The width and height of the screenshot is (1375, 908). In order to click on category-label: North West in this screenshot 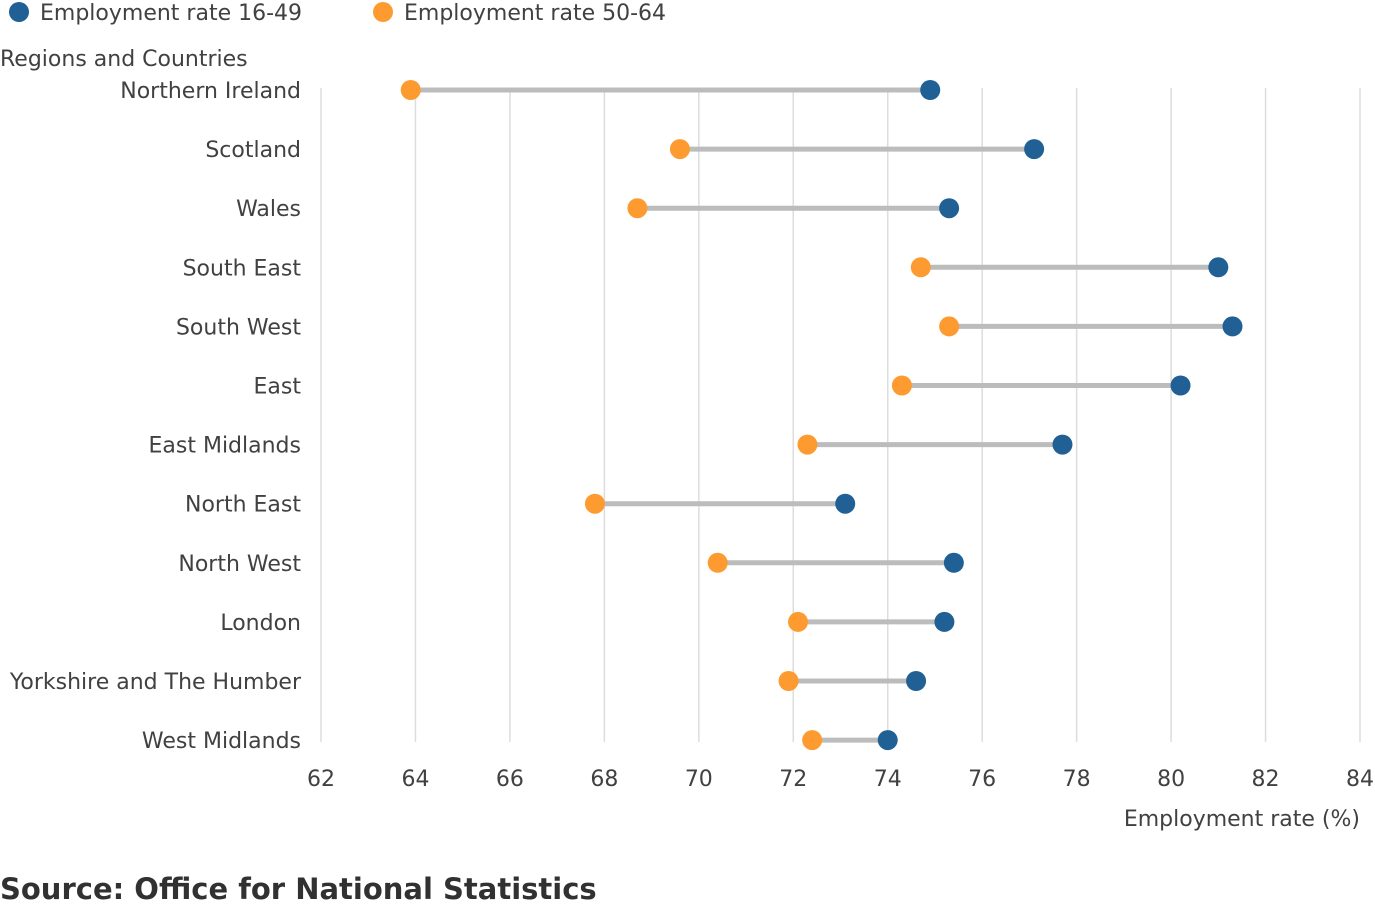, I will do `click(239, 564)`.